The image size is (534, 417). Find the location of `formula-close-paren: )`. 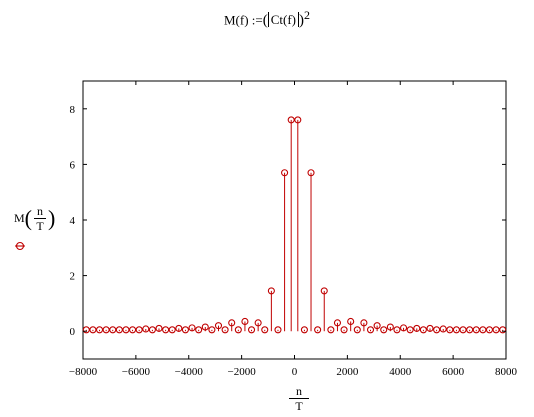

formula-close-paren: ) is located at coordinates (302, 20).